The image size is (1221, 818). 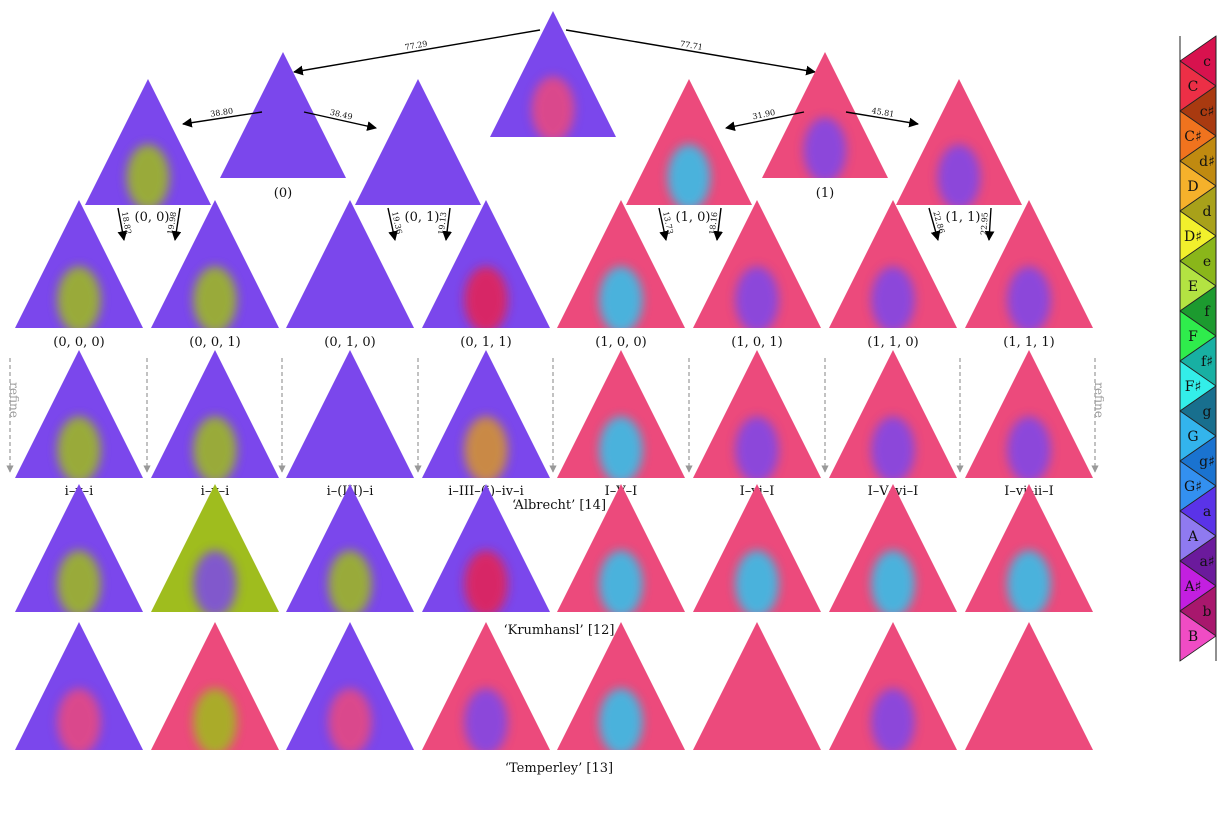 I want to click on tree-edge-root-left: 77.29, so click(x=417, y=52).